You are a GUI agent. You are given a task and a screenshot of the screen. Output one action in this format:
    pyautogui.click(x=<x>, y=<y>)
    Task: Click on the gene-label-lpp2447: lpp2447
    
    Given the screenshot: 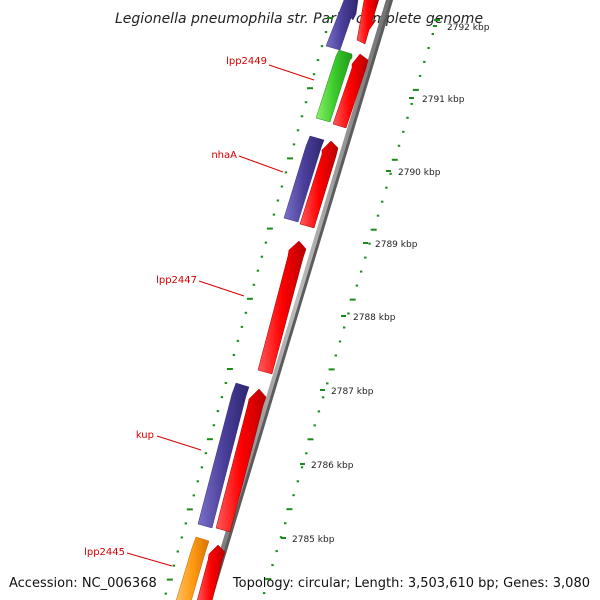 What is the action you would take?
    pyautogui.click(x=176, y=280)
    